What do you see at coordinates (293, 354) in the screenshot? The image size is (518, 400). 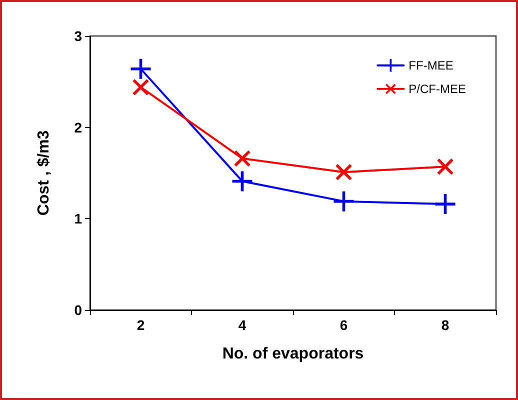 I see `x-axis-title: No. of evaporators` at bounding box center [293, 354].